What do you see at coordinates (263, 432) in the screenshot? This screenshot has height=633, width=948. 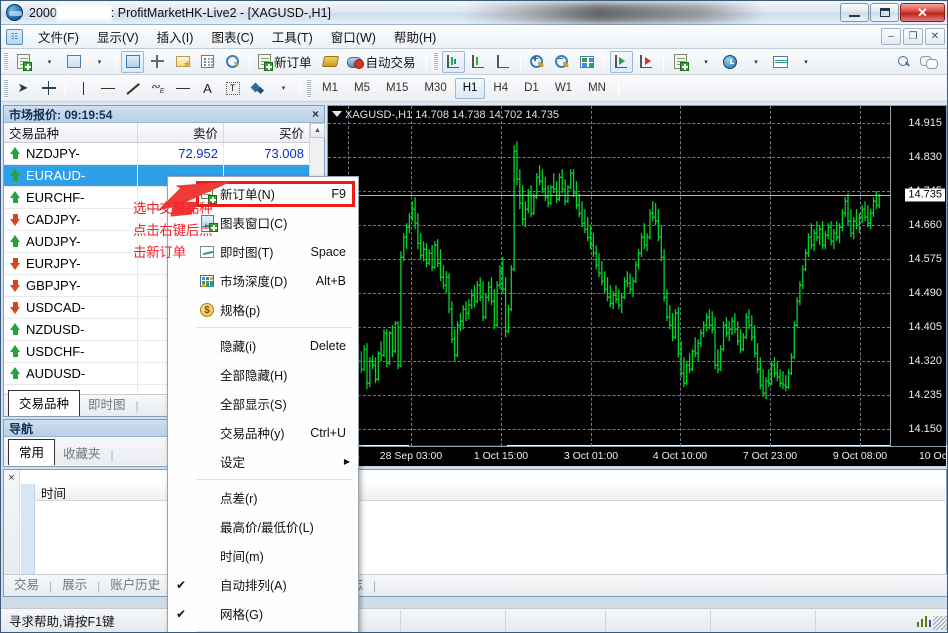 I see `context-menu-item: 交易品种(y) Ctrl+U` at bounding box center [263, 432].